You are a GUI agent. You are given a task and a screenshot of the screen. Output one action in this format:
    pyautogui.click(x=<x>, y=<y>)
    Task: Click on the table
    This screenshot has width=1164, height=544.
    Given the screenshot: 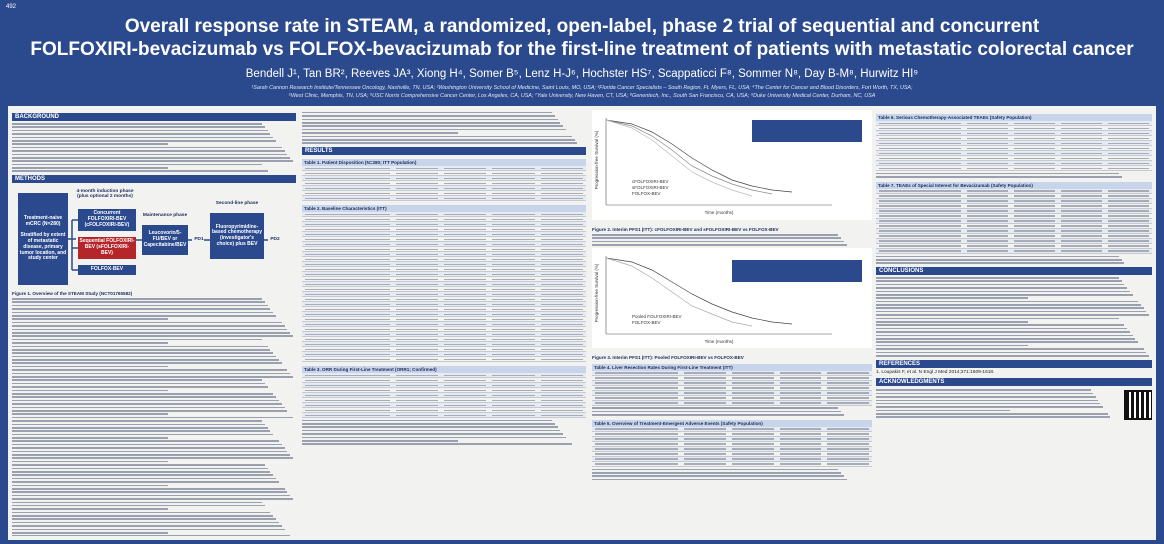 What is the action you would take?
    pyautogui.click(x=444, y=286)
    